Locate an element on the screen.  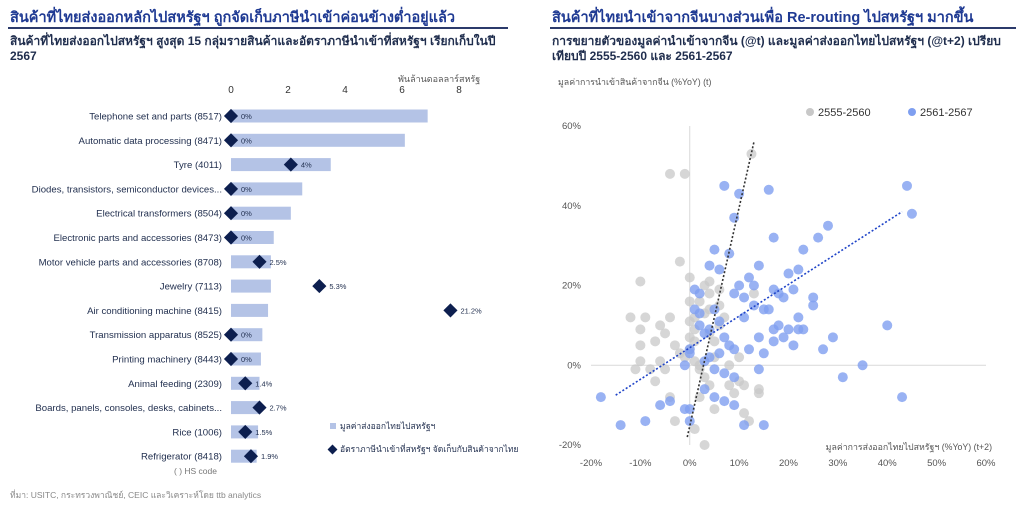
x-tick-label: 60% is located at coordinates (986, 463).